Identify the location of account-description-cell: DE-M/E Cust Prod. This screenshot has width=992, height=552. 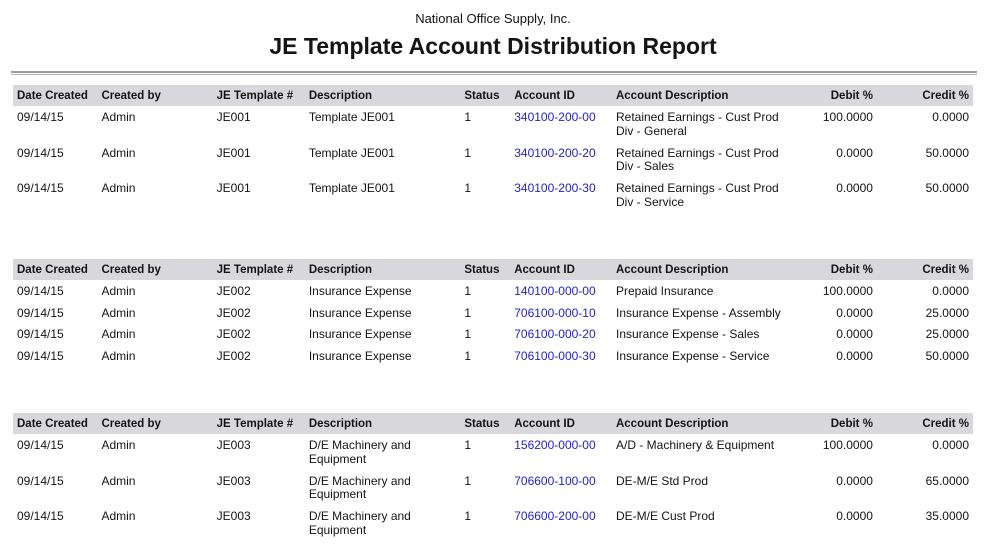
(665, 516).